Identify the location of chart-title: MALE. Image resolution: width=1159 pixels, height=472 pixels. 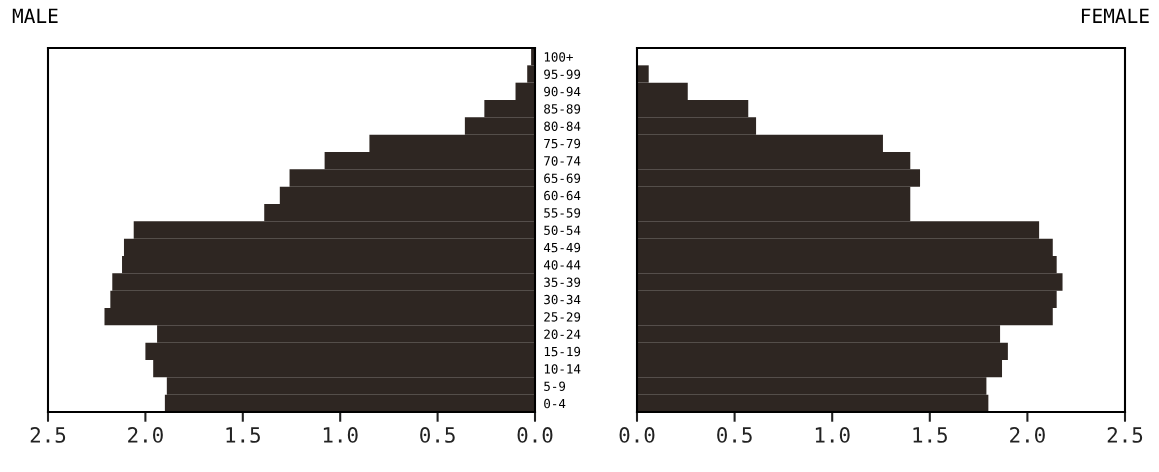
(35, 15).